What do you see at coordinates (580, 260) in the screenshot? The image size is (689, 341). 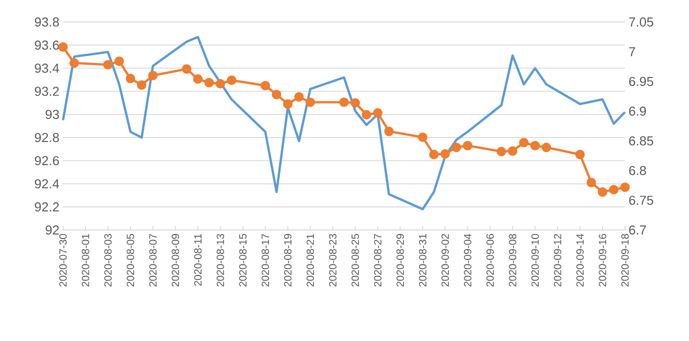 I see `x-tick-label: 2020-09-14` at bounding box center [580, 260].